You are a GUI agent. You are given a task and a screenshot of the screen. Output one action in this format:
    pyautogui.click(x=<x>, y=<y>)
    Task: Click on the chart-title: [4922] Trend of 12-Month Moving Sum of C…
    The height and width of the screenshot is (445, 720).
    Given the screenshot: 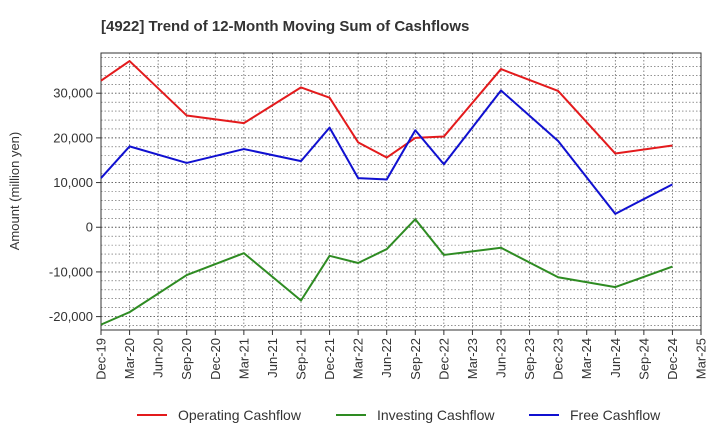 What is the action you would take?
    pyautogui.click(x=285, y=26)
    